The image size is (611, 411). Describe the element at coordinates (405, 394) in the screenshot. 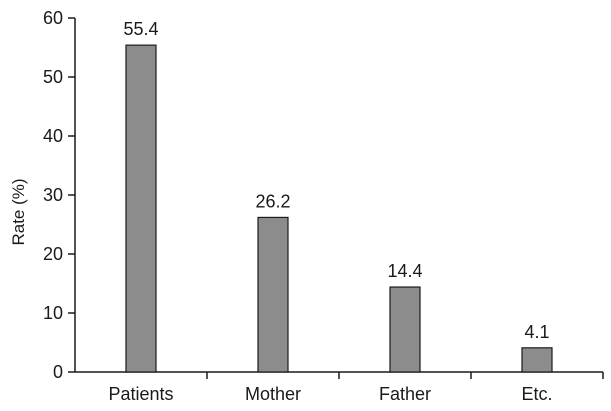

I see `x-category-label: Father` at that location.